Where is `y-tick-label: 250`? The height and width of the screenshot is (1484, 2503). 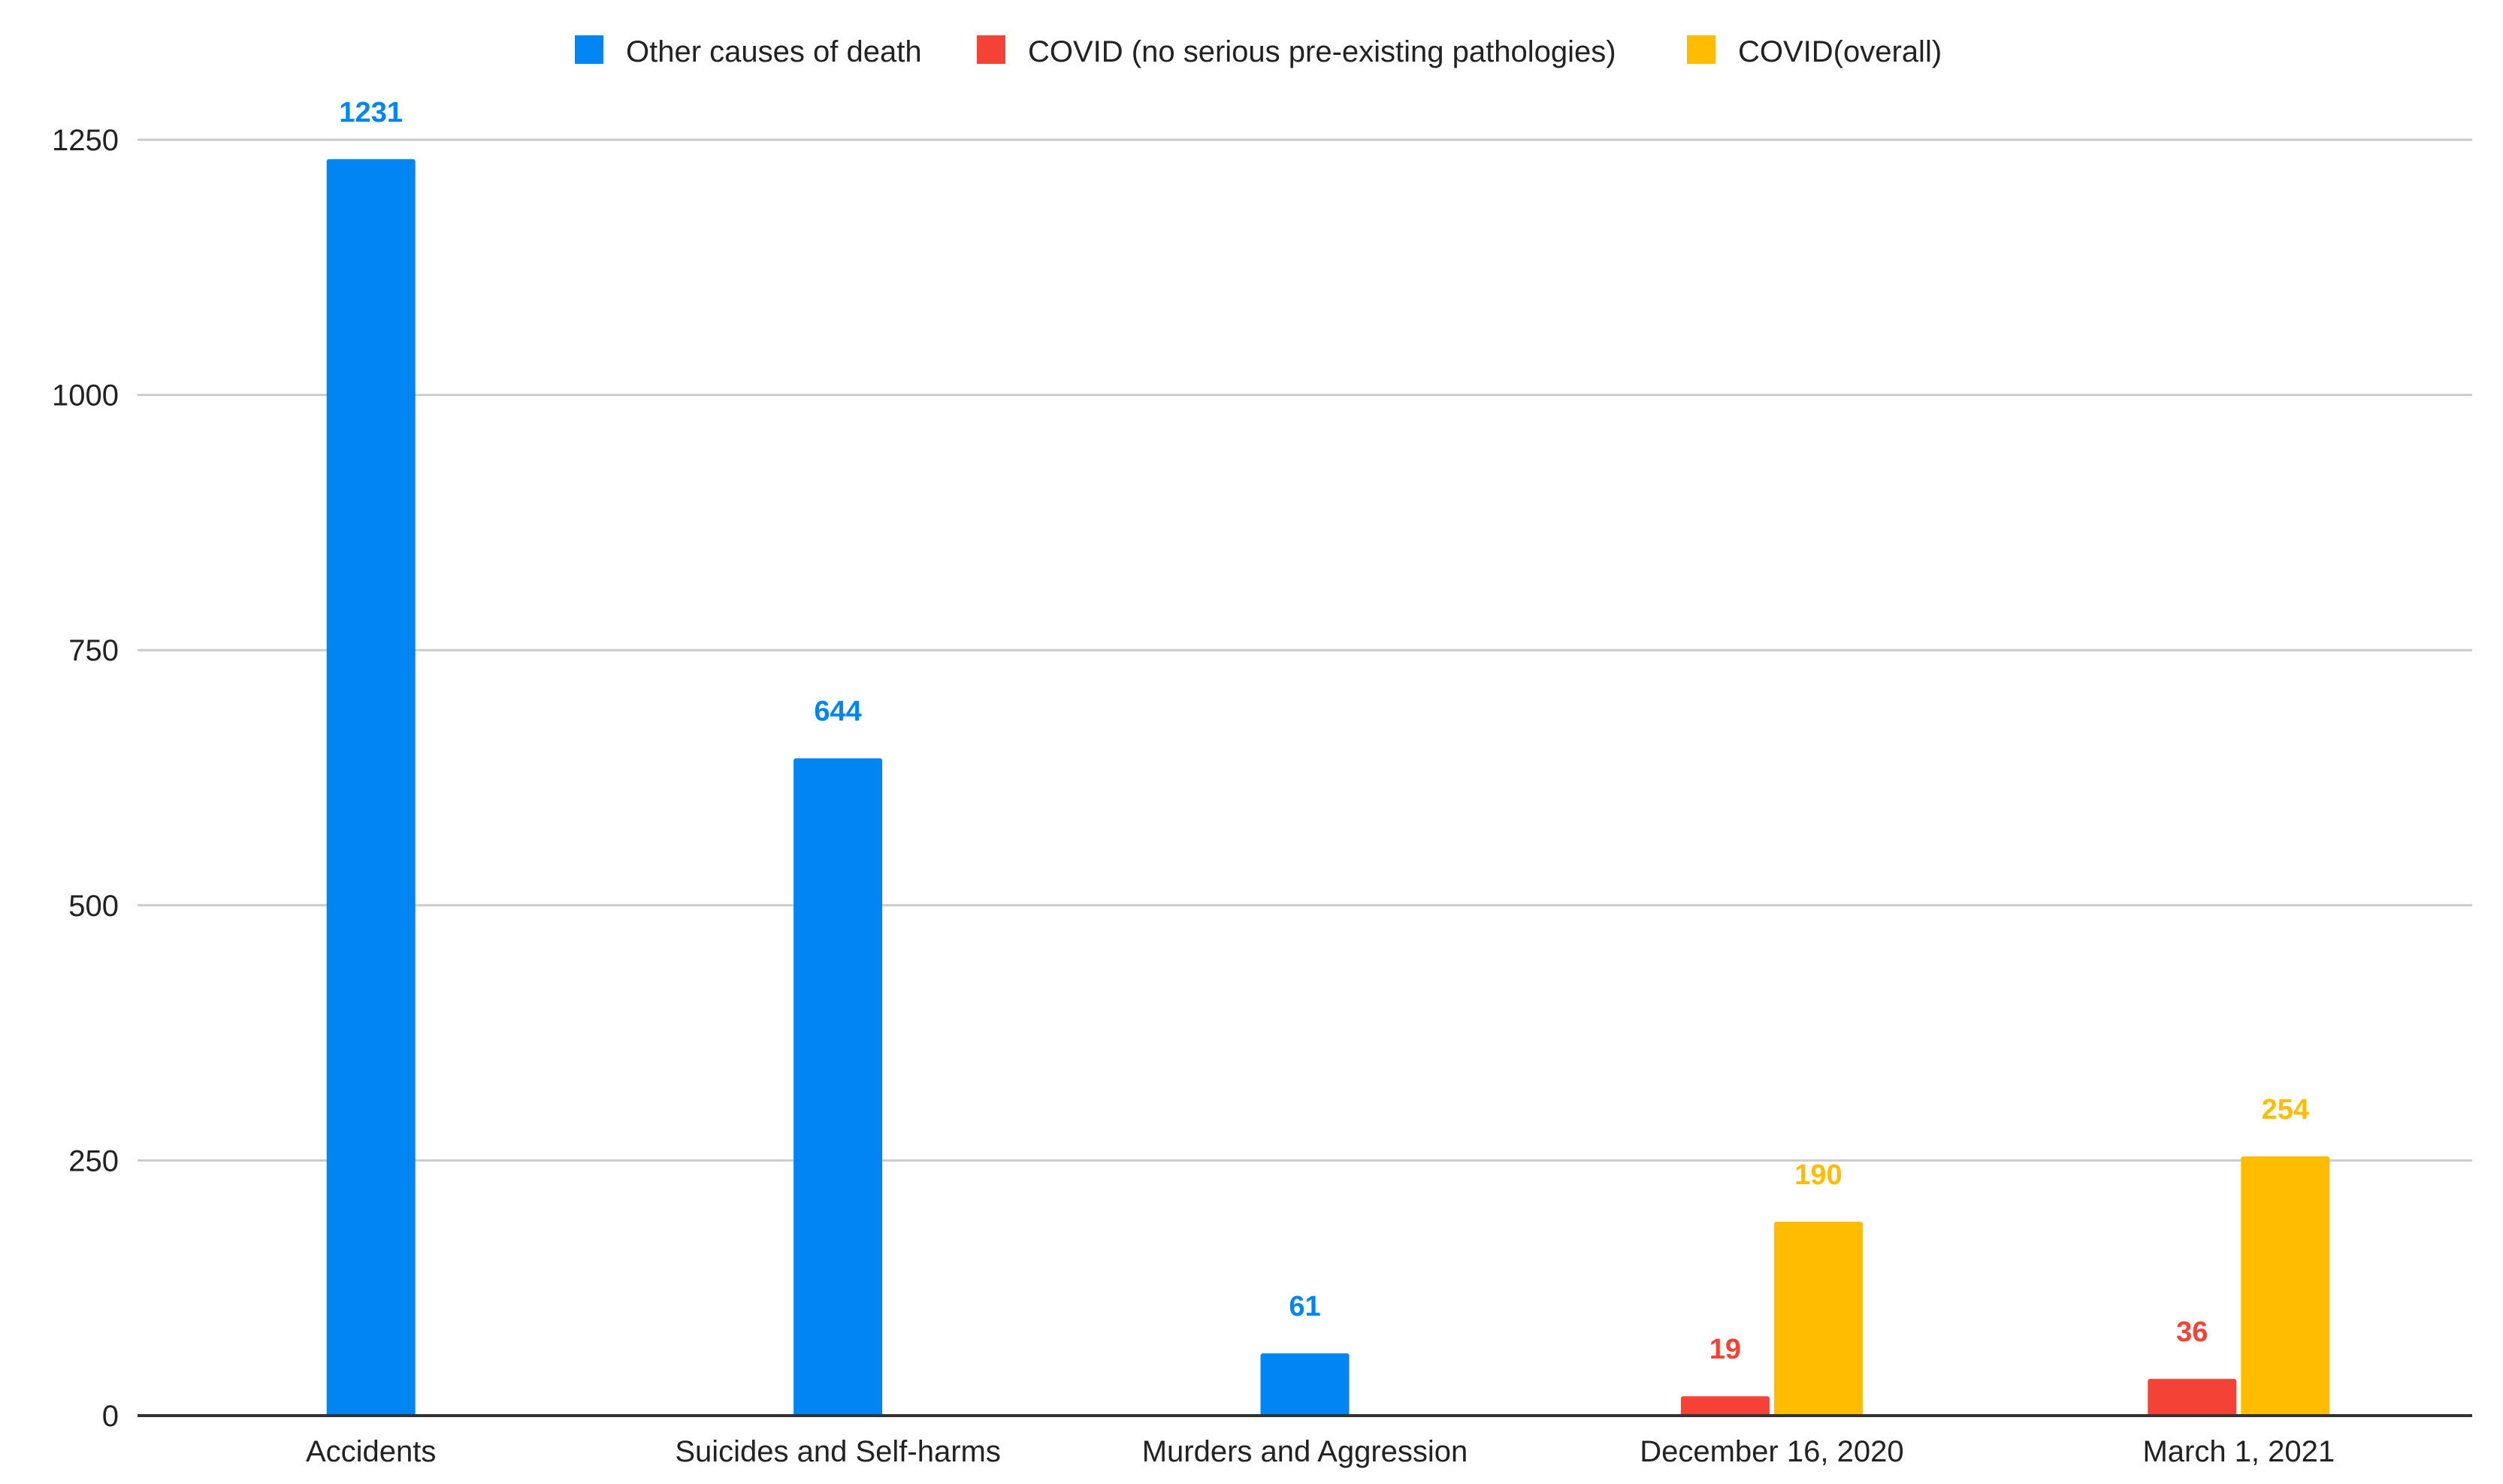
y-tick-label: 250 is located at coordinates (93, 1161).